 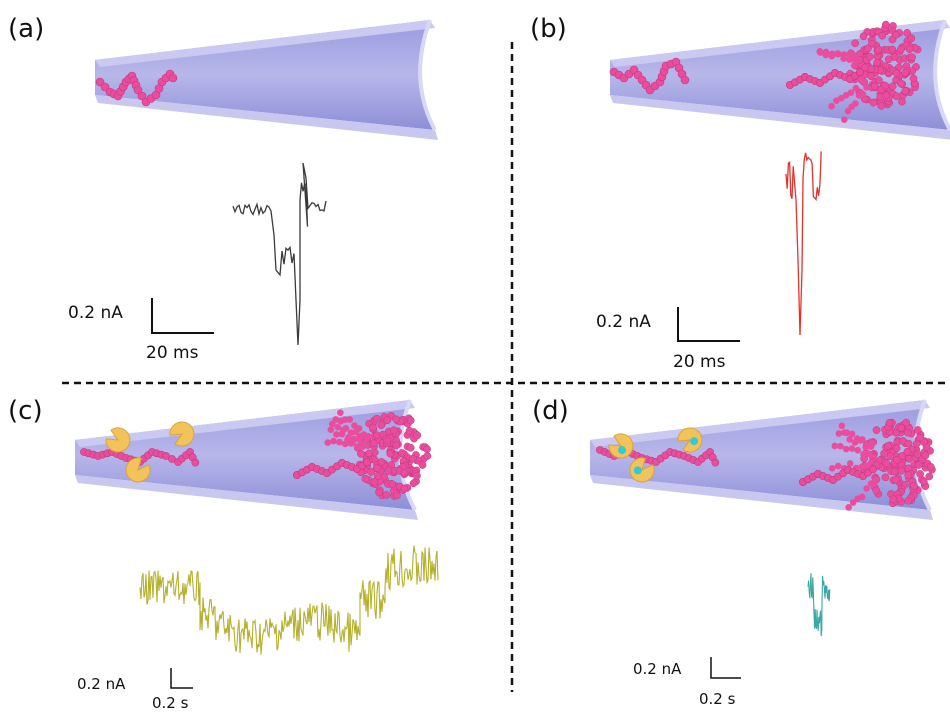 I want to click on nanopore-a, so click(x=266, y=79).